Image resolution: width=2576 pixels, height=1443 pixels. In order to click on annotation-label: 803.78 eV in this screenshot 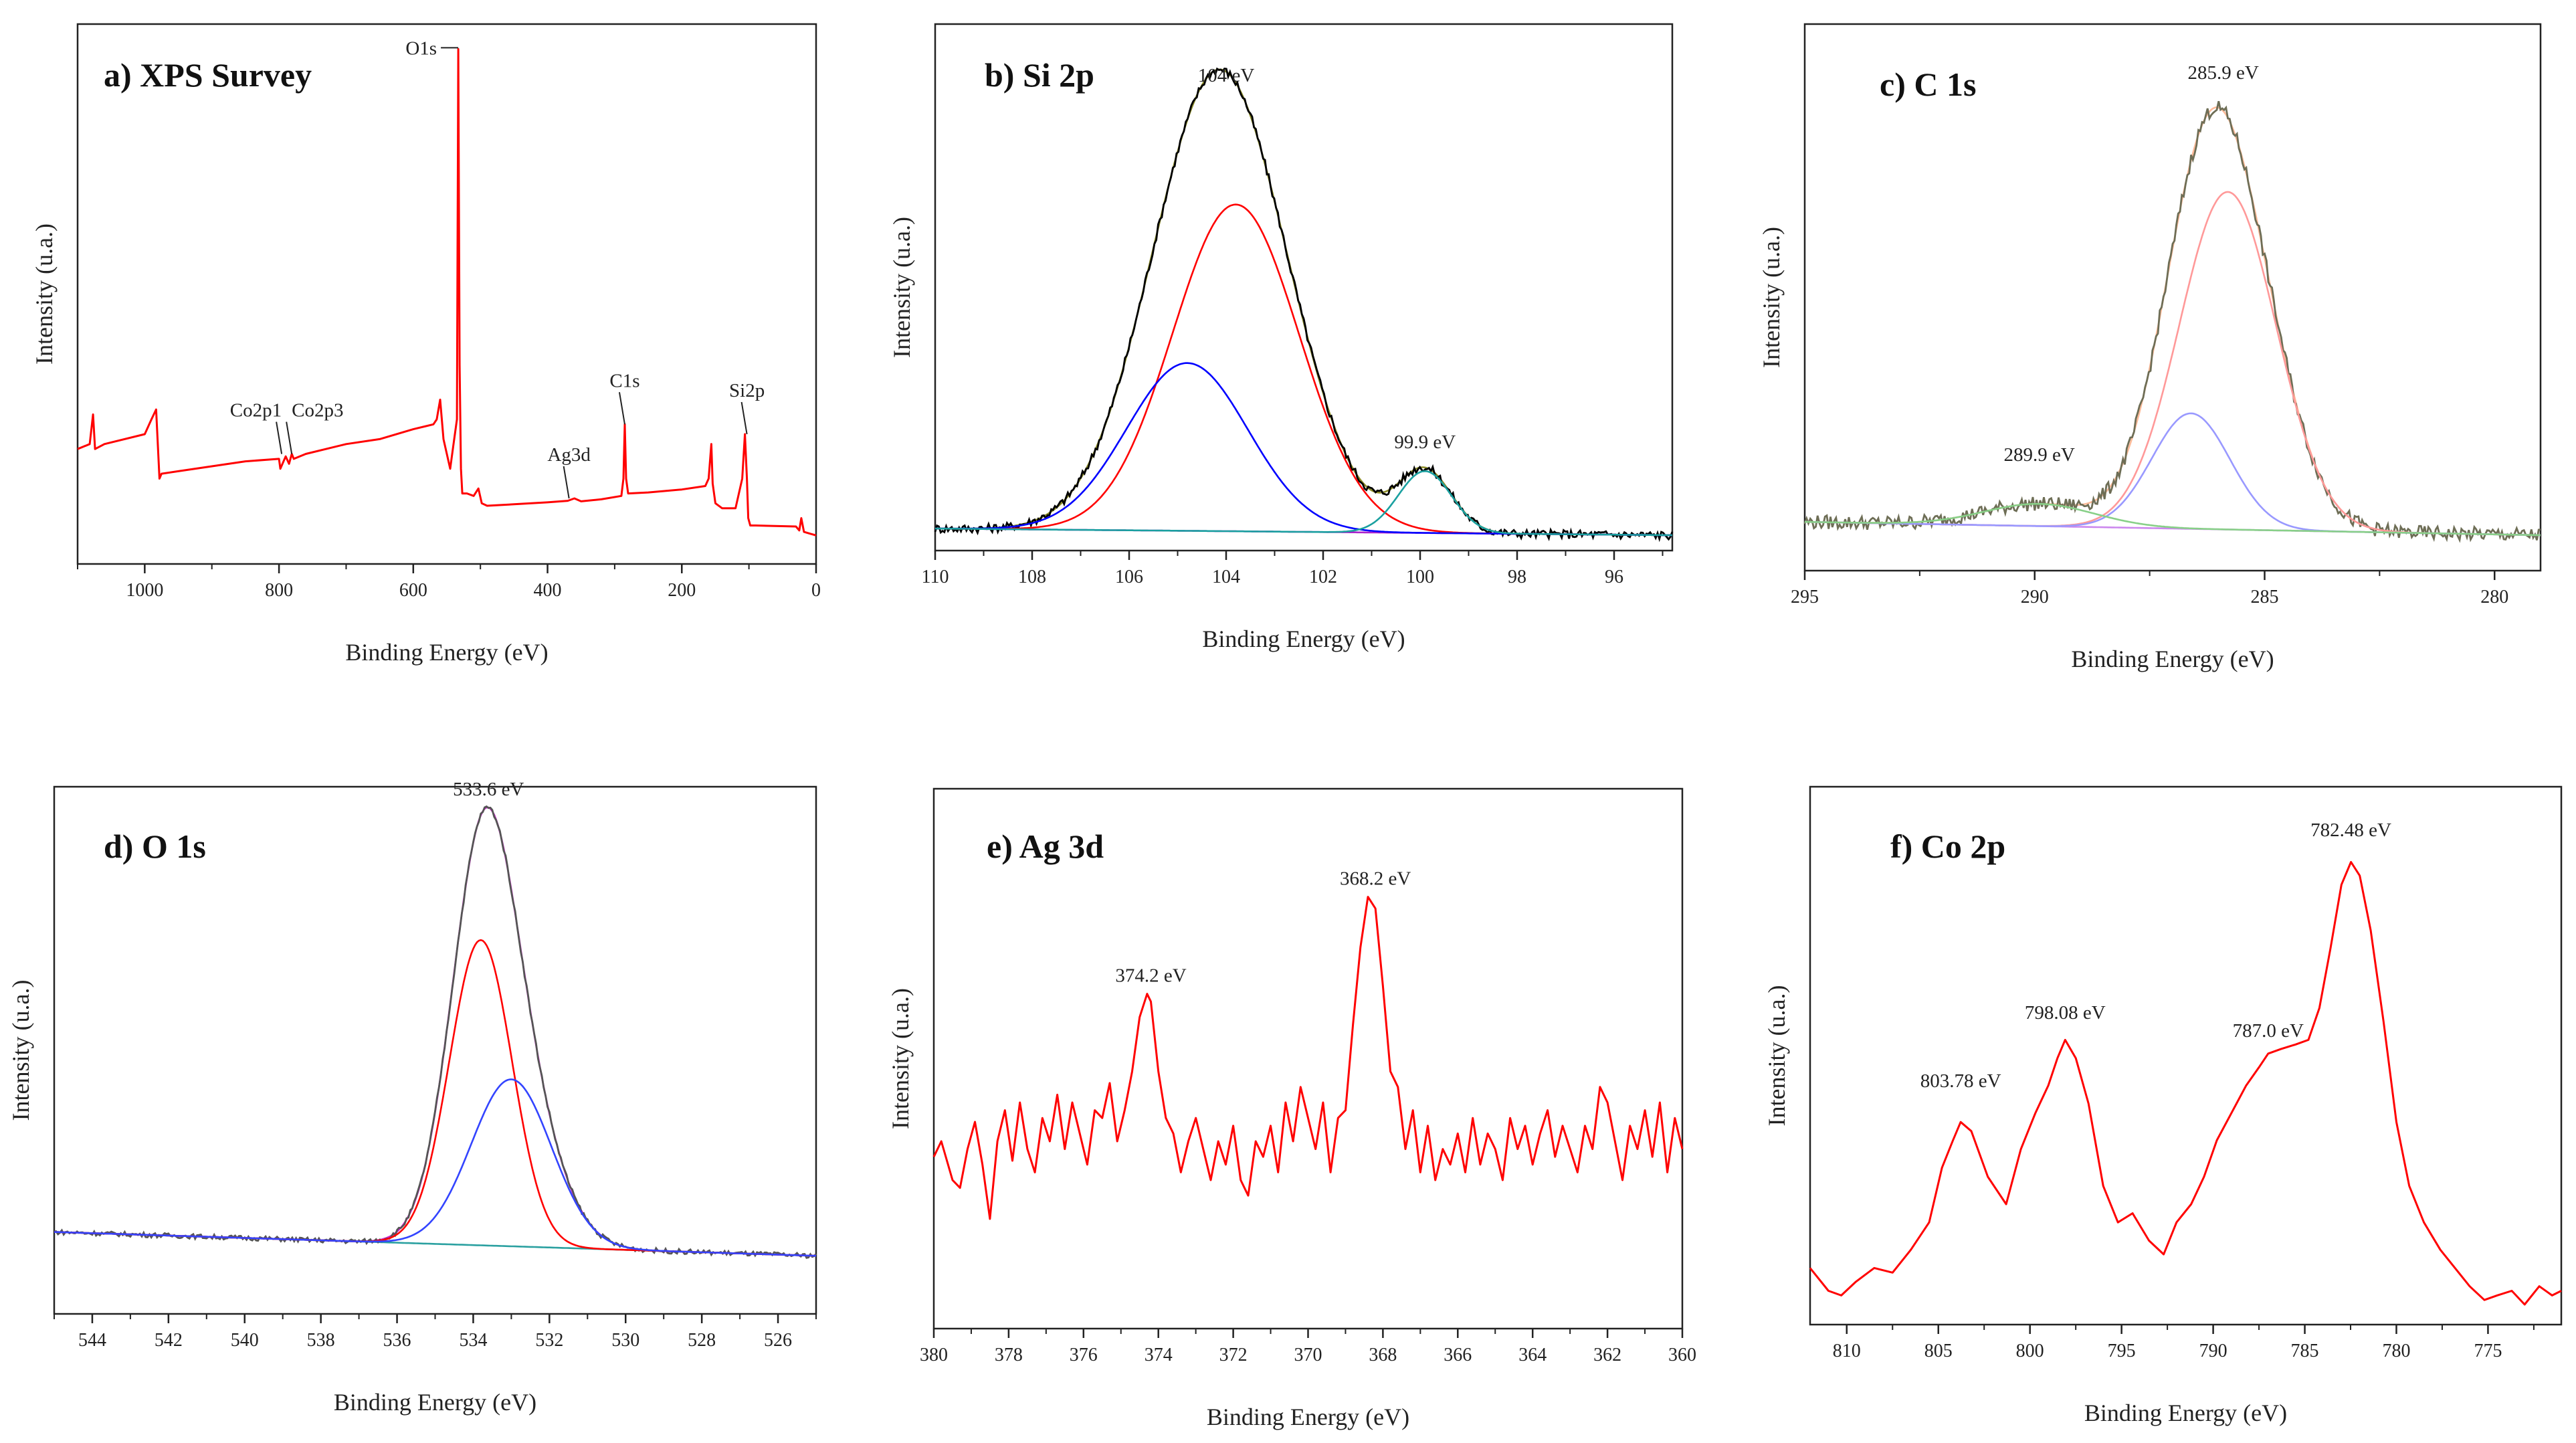, I will do `click(1960, 1081)`.